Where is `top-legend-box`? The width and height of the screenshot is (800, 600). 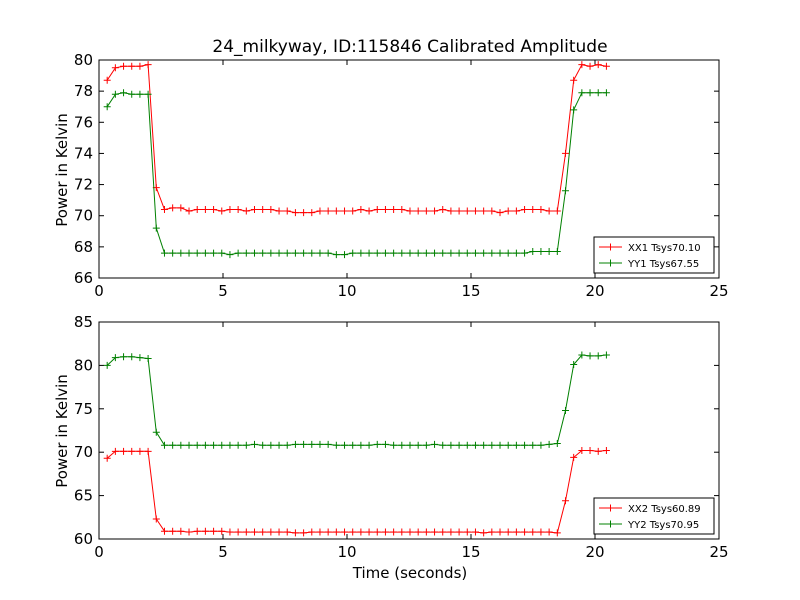 top-legend-box is located at coordinates (654, 255).